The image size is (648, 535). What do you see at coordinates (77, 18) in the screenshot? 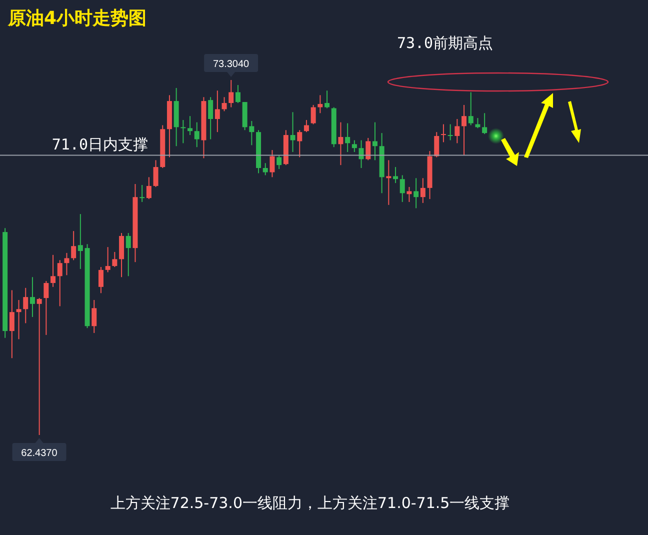
I see `chart-title: 原油4小时走势图` at bounding box center [77, 18].